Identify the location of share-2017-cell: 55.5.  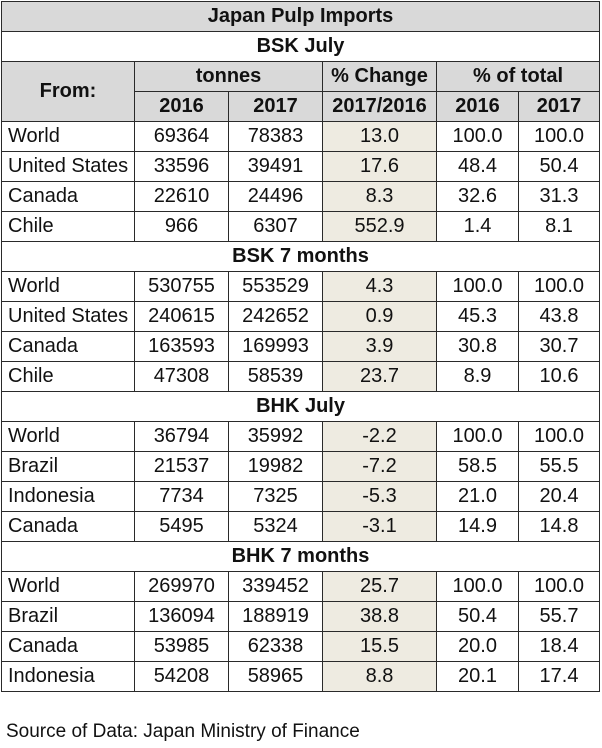
(559, 466).